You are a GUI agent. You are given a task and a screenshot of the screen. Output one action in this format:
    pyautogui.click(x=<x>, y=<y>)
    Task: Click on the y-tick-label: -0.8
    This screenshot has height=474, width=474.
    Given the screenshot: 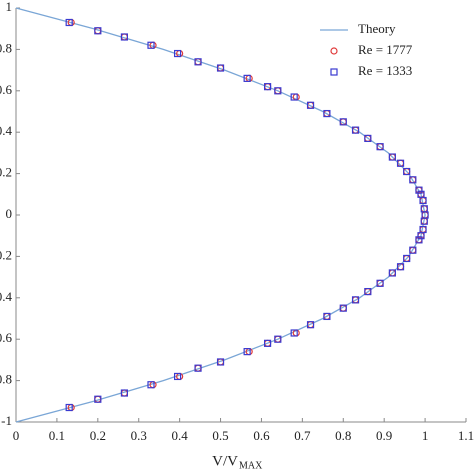 What is the action you would take?
    pyautogui.click(x=6, y=379)
    